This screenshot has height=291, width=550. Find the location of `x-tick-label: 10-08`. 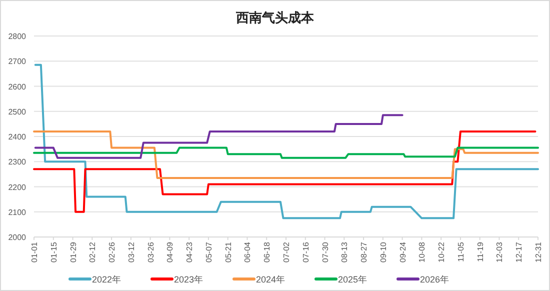

x-tick-label: 10-08 is located at coordinates (422, 251).